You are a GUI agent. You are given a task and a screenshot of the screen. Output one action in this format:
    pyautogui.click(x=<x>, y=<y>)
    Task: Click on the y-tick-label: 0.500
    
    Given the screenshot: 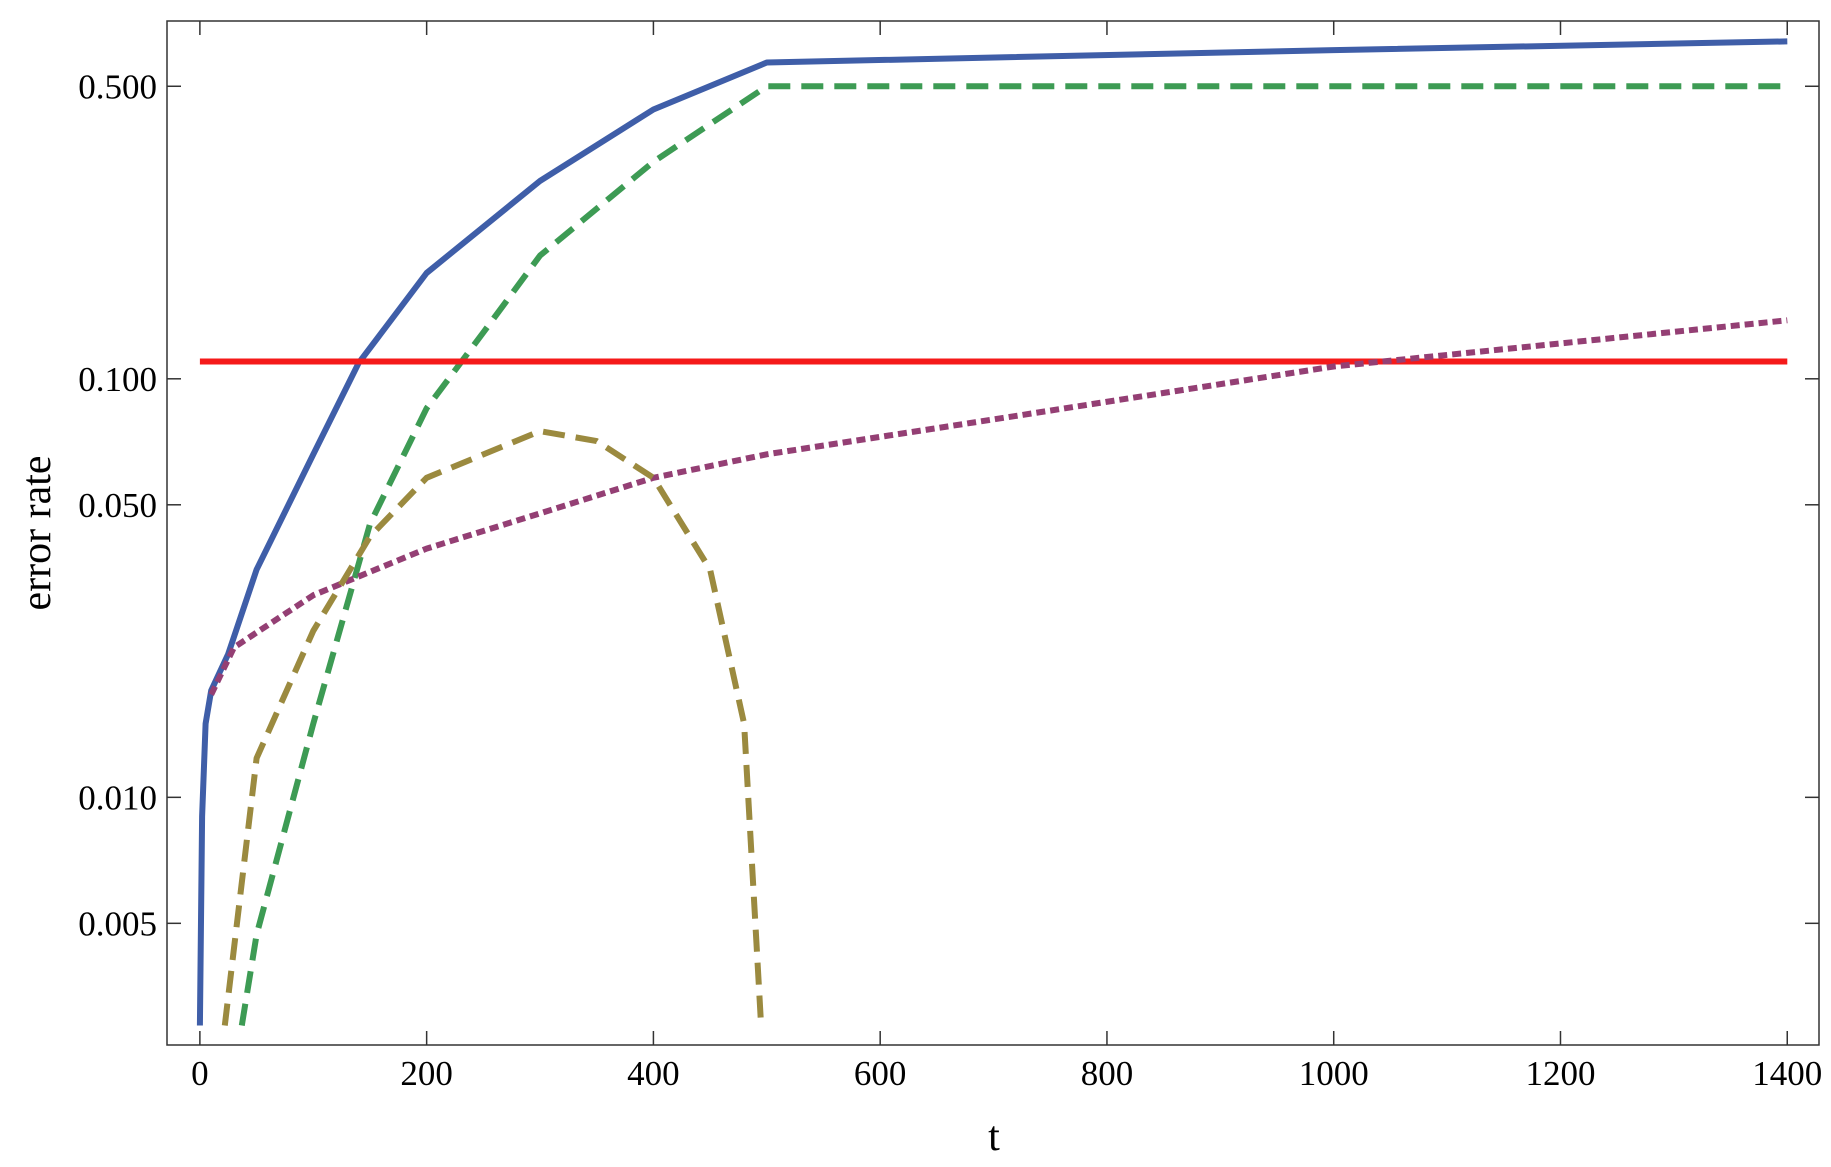 What is the action you would take?
    pyautogui.click(x=117, y=86)
    